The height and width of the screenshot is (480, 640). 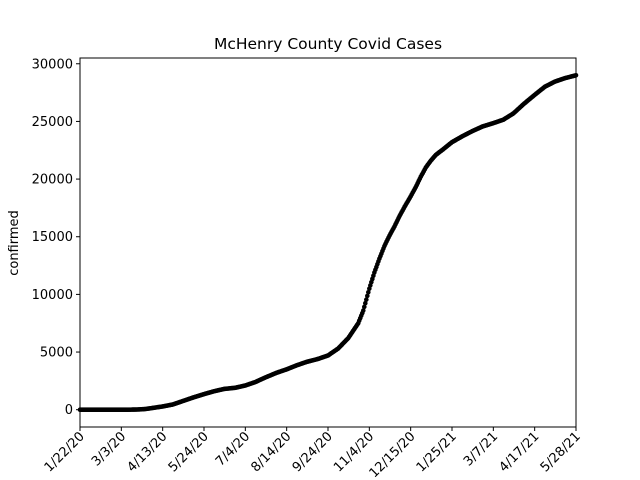 I want to click on chart-title: McHenry County Covid Cases, so click(x=328, y=44).